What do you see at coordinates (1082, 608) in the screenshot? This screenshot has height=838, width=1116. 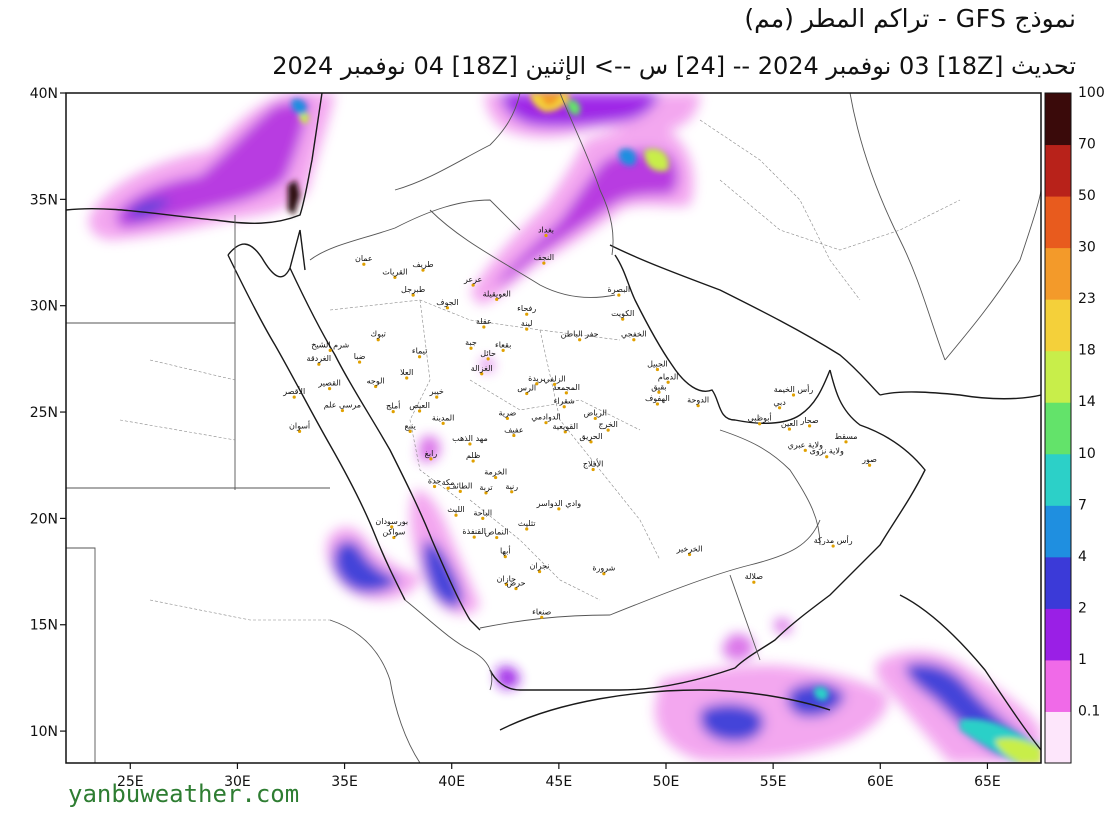 I see `legend-label: 2` at bounding box center [1082, 608].